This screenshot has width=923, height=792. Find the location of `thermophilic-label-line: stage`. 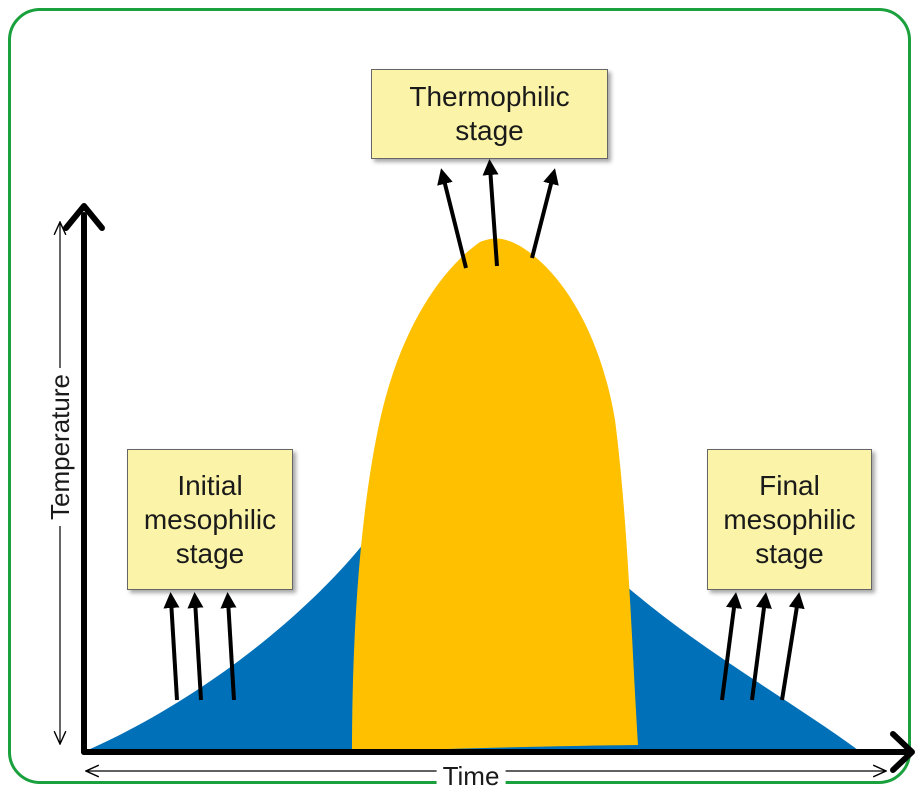

thermophilic-label-line: stage is located at coordinates (489, 130).